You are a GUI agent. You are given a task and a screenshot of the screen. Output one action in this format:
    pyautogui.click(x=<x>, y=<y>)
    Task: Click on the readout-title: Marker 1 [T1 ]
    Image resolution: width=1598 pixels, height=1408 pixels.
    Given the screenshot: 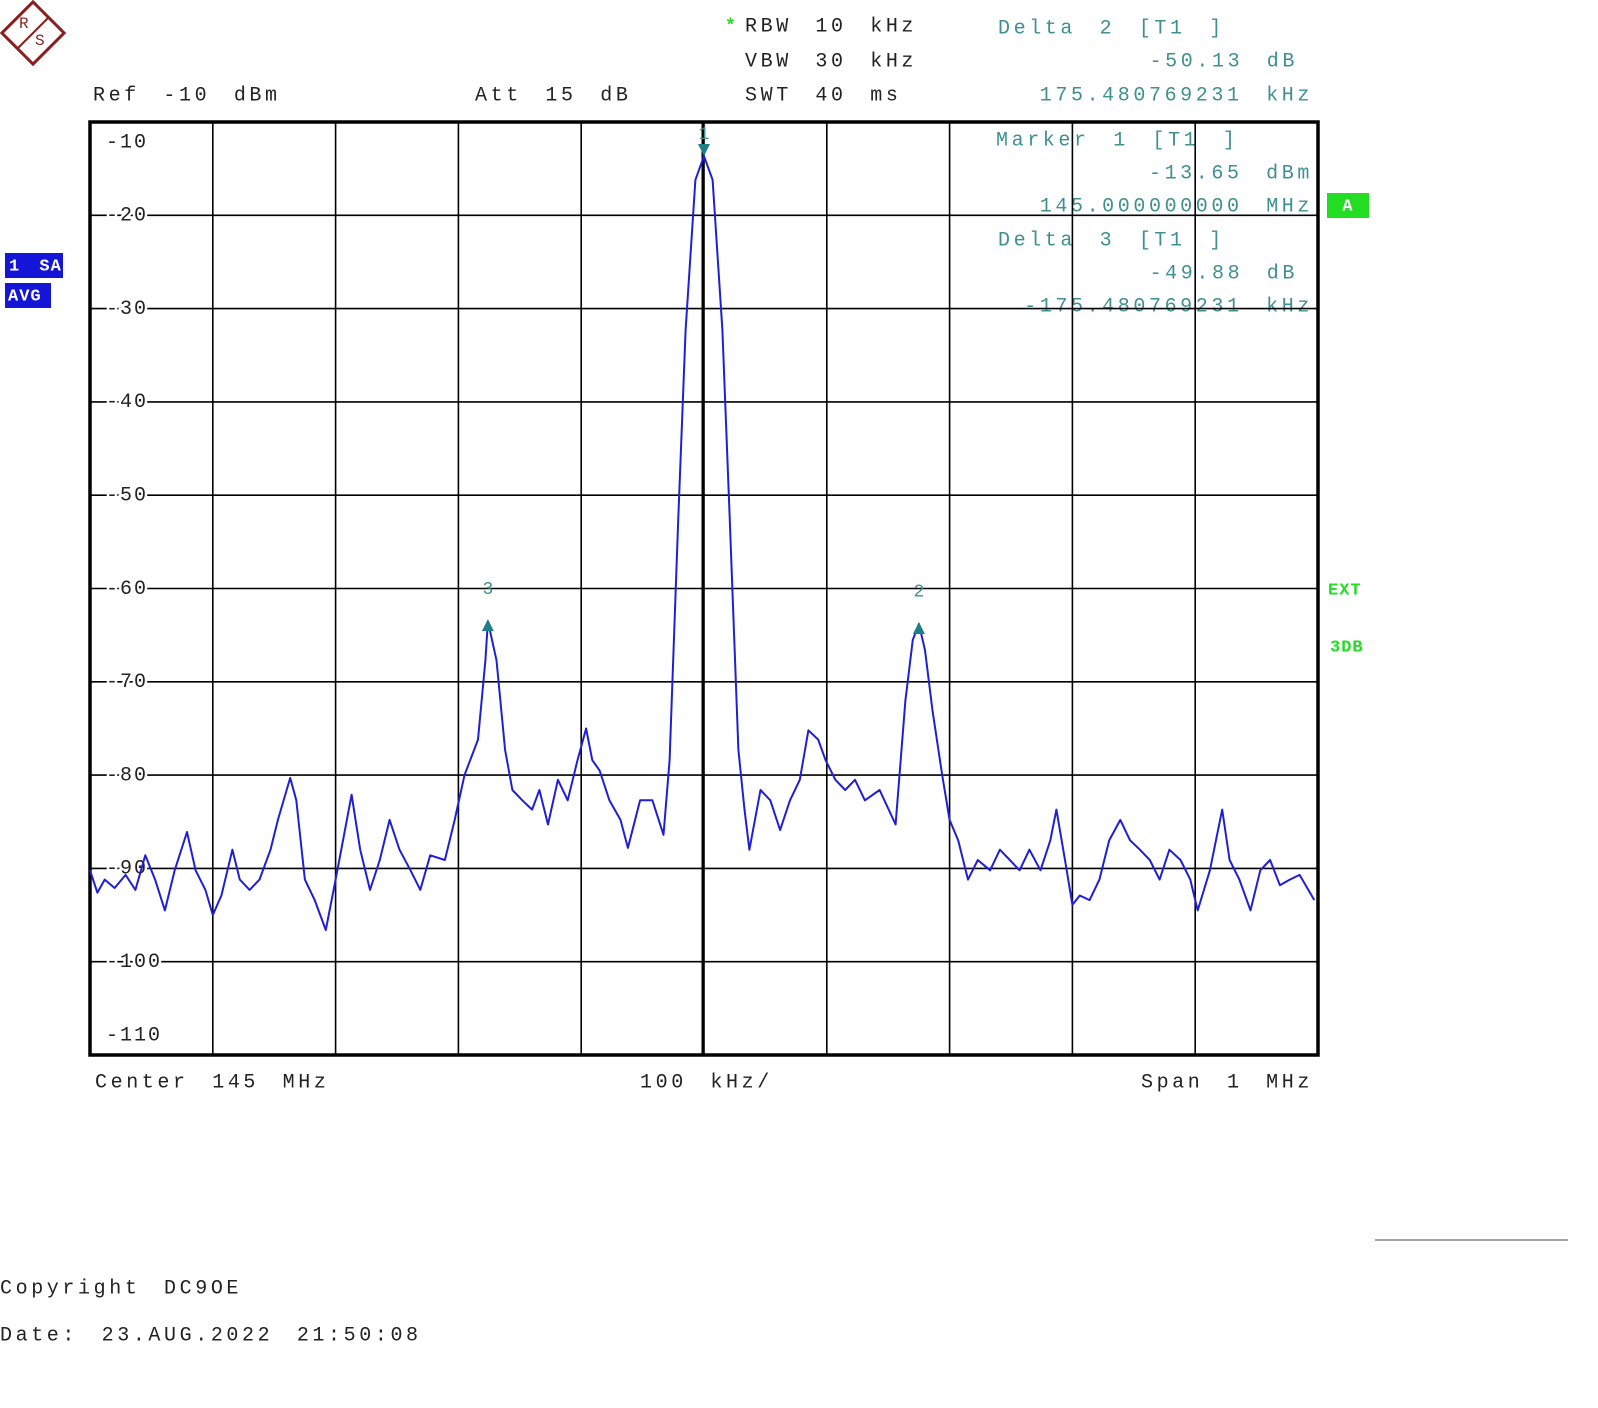 What is the action you would take?
    pyautogui.click(x=1117, y=140)
    